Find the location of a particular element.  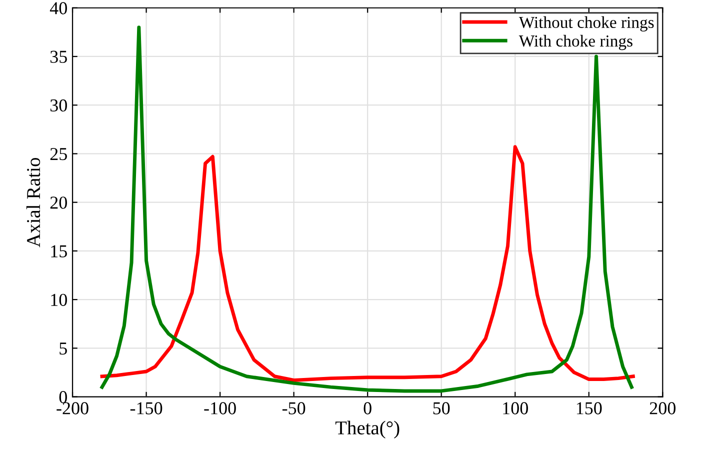

legend-label: With choke rings is located at coordinates (575, 42).